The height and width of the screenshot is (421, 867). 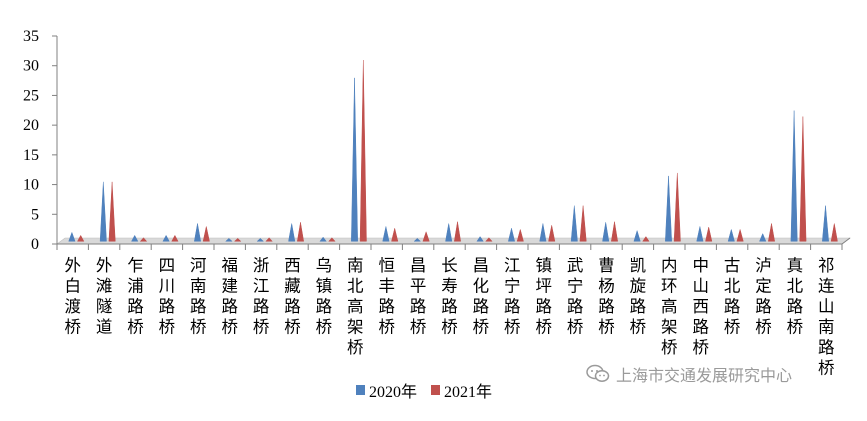 I want to click on x-category-label: 曹杨路桥, so click(x=606, y=296).